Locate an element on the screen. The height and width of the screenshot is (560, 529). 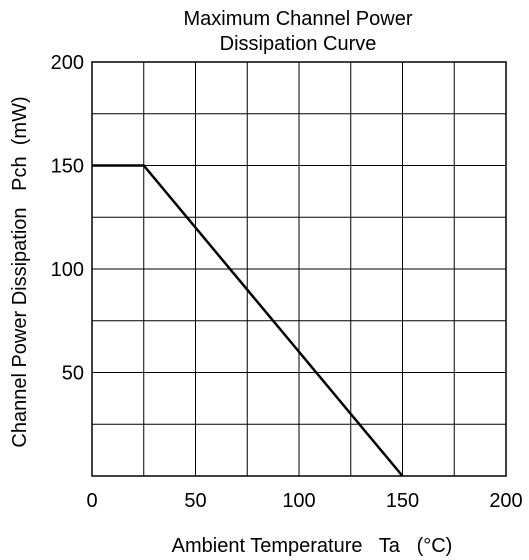
chart-title-line-1: Maximum Channel Power is located at coordinates (298, 19).